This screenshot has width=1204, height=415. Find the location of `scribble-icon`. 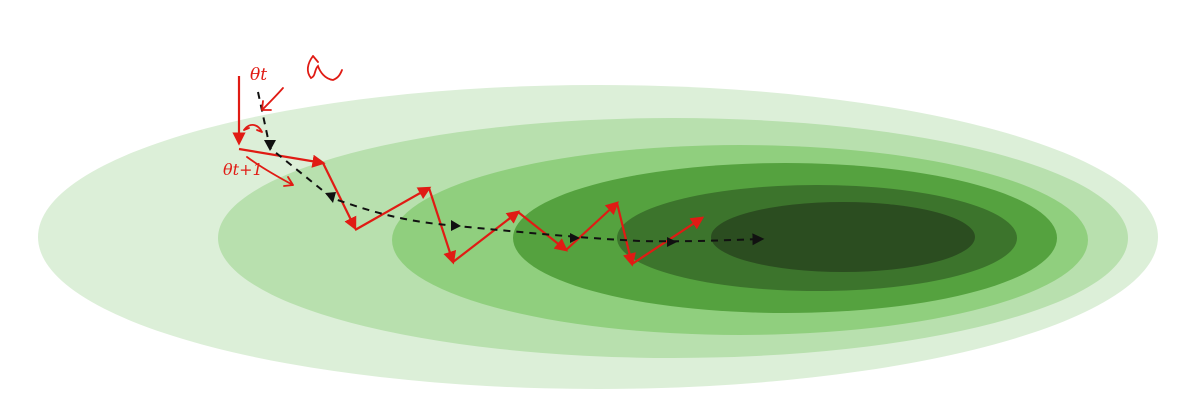

scribble-icon is located at coordinates (324, 68).